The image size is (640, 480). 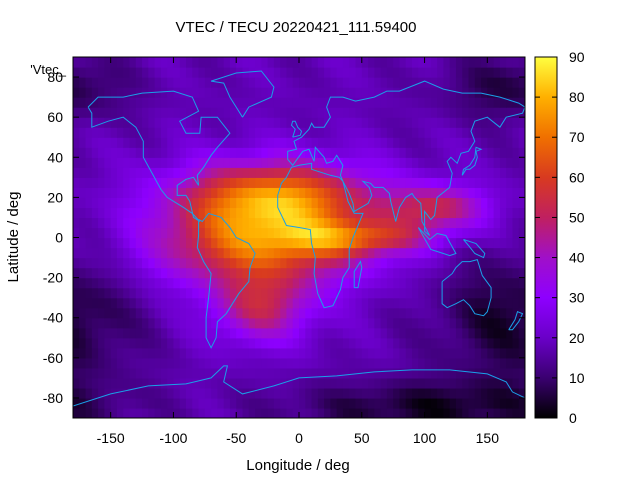 I want to click on y-tick-label: 20, so click(x=55, y=197).